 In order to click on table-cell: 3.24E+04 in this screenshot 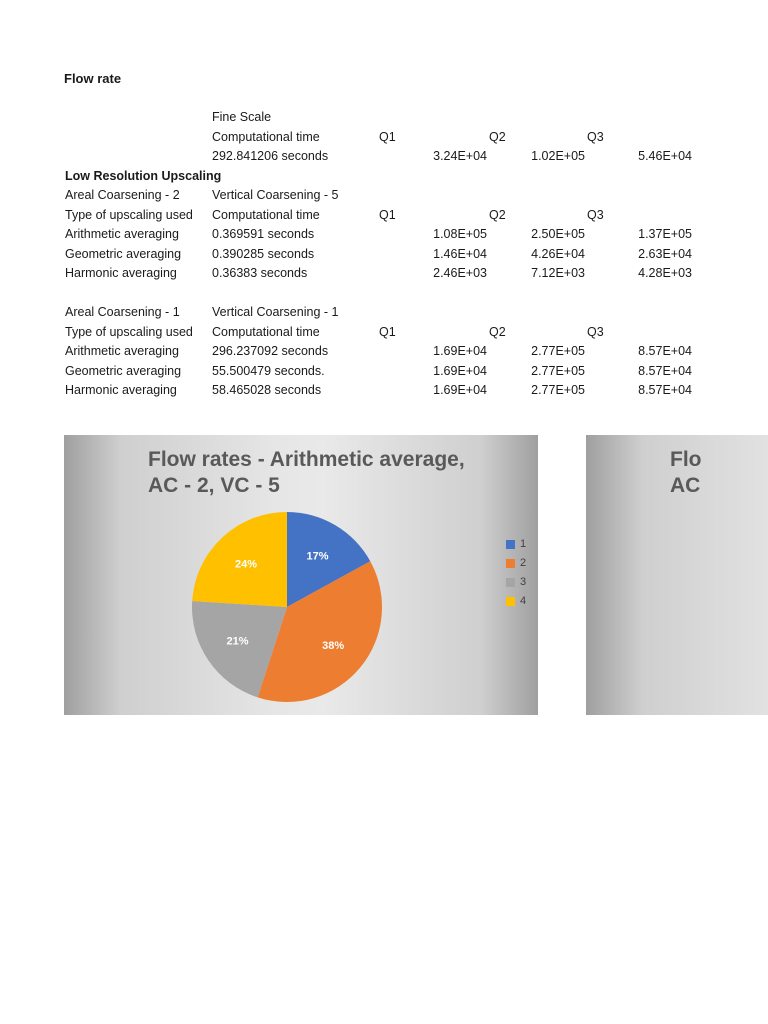, I will do `click(460, 156)`.